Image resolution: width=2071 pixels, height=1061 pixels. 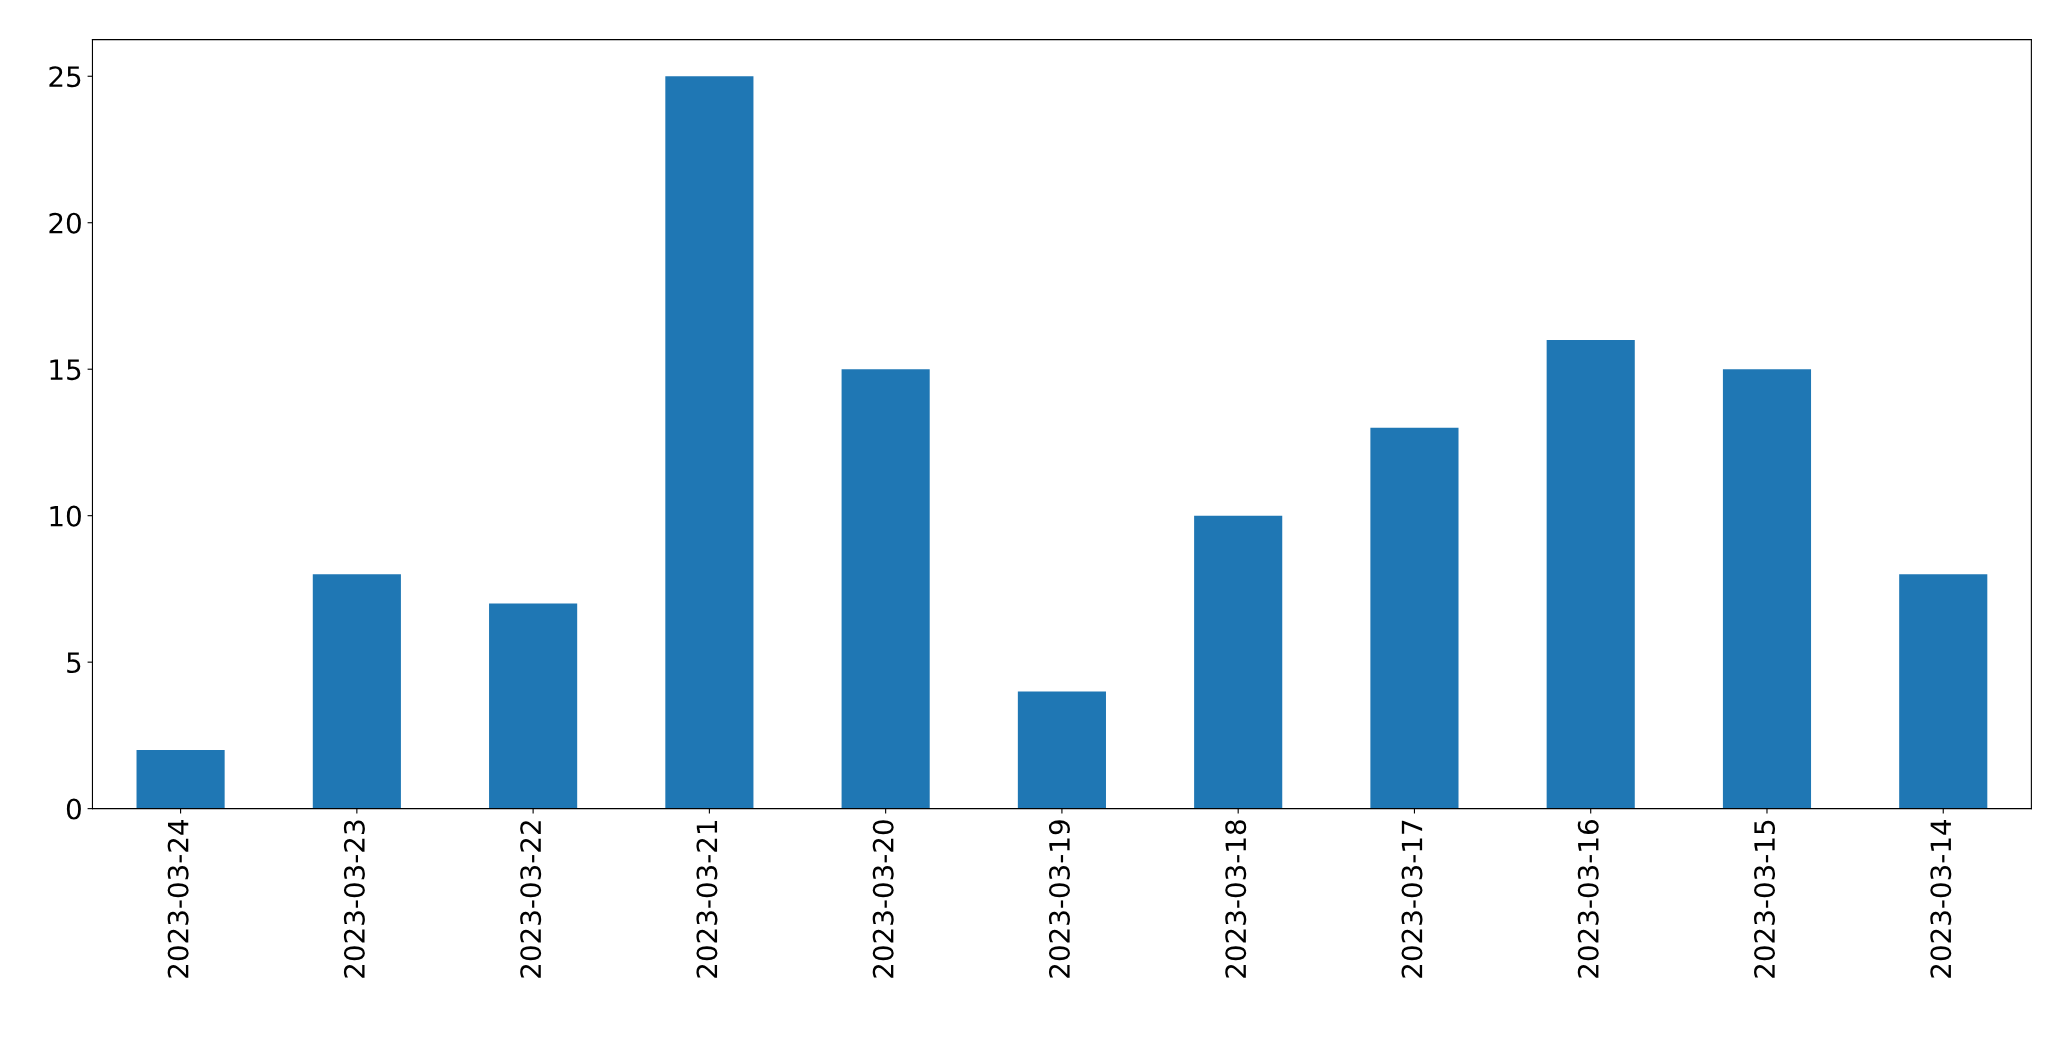 I want to click on x-tick-label: 2023-03-24, so click(x=178, y=898).